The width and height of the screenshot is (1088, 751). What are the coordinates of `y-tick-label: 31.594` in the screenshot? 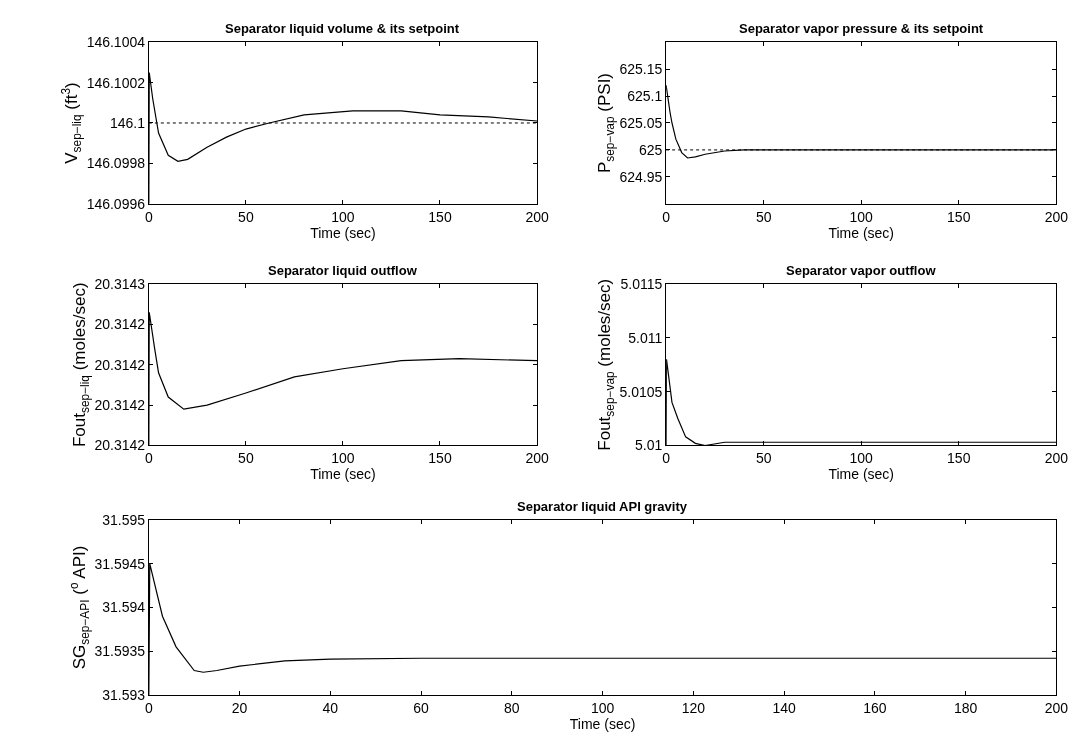 It's located at (124, 607).